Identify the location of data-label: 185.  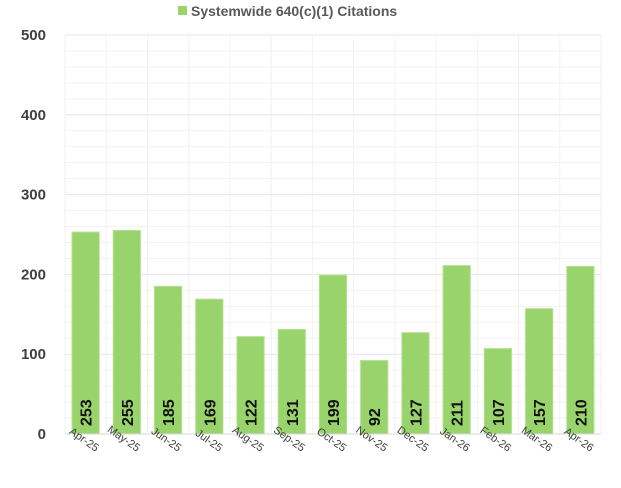
(169, 412).